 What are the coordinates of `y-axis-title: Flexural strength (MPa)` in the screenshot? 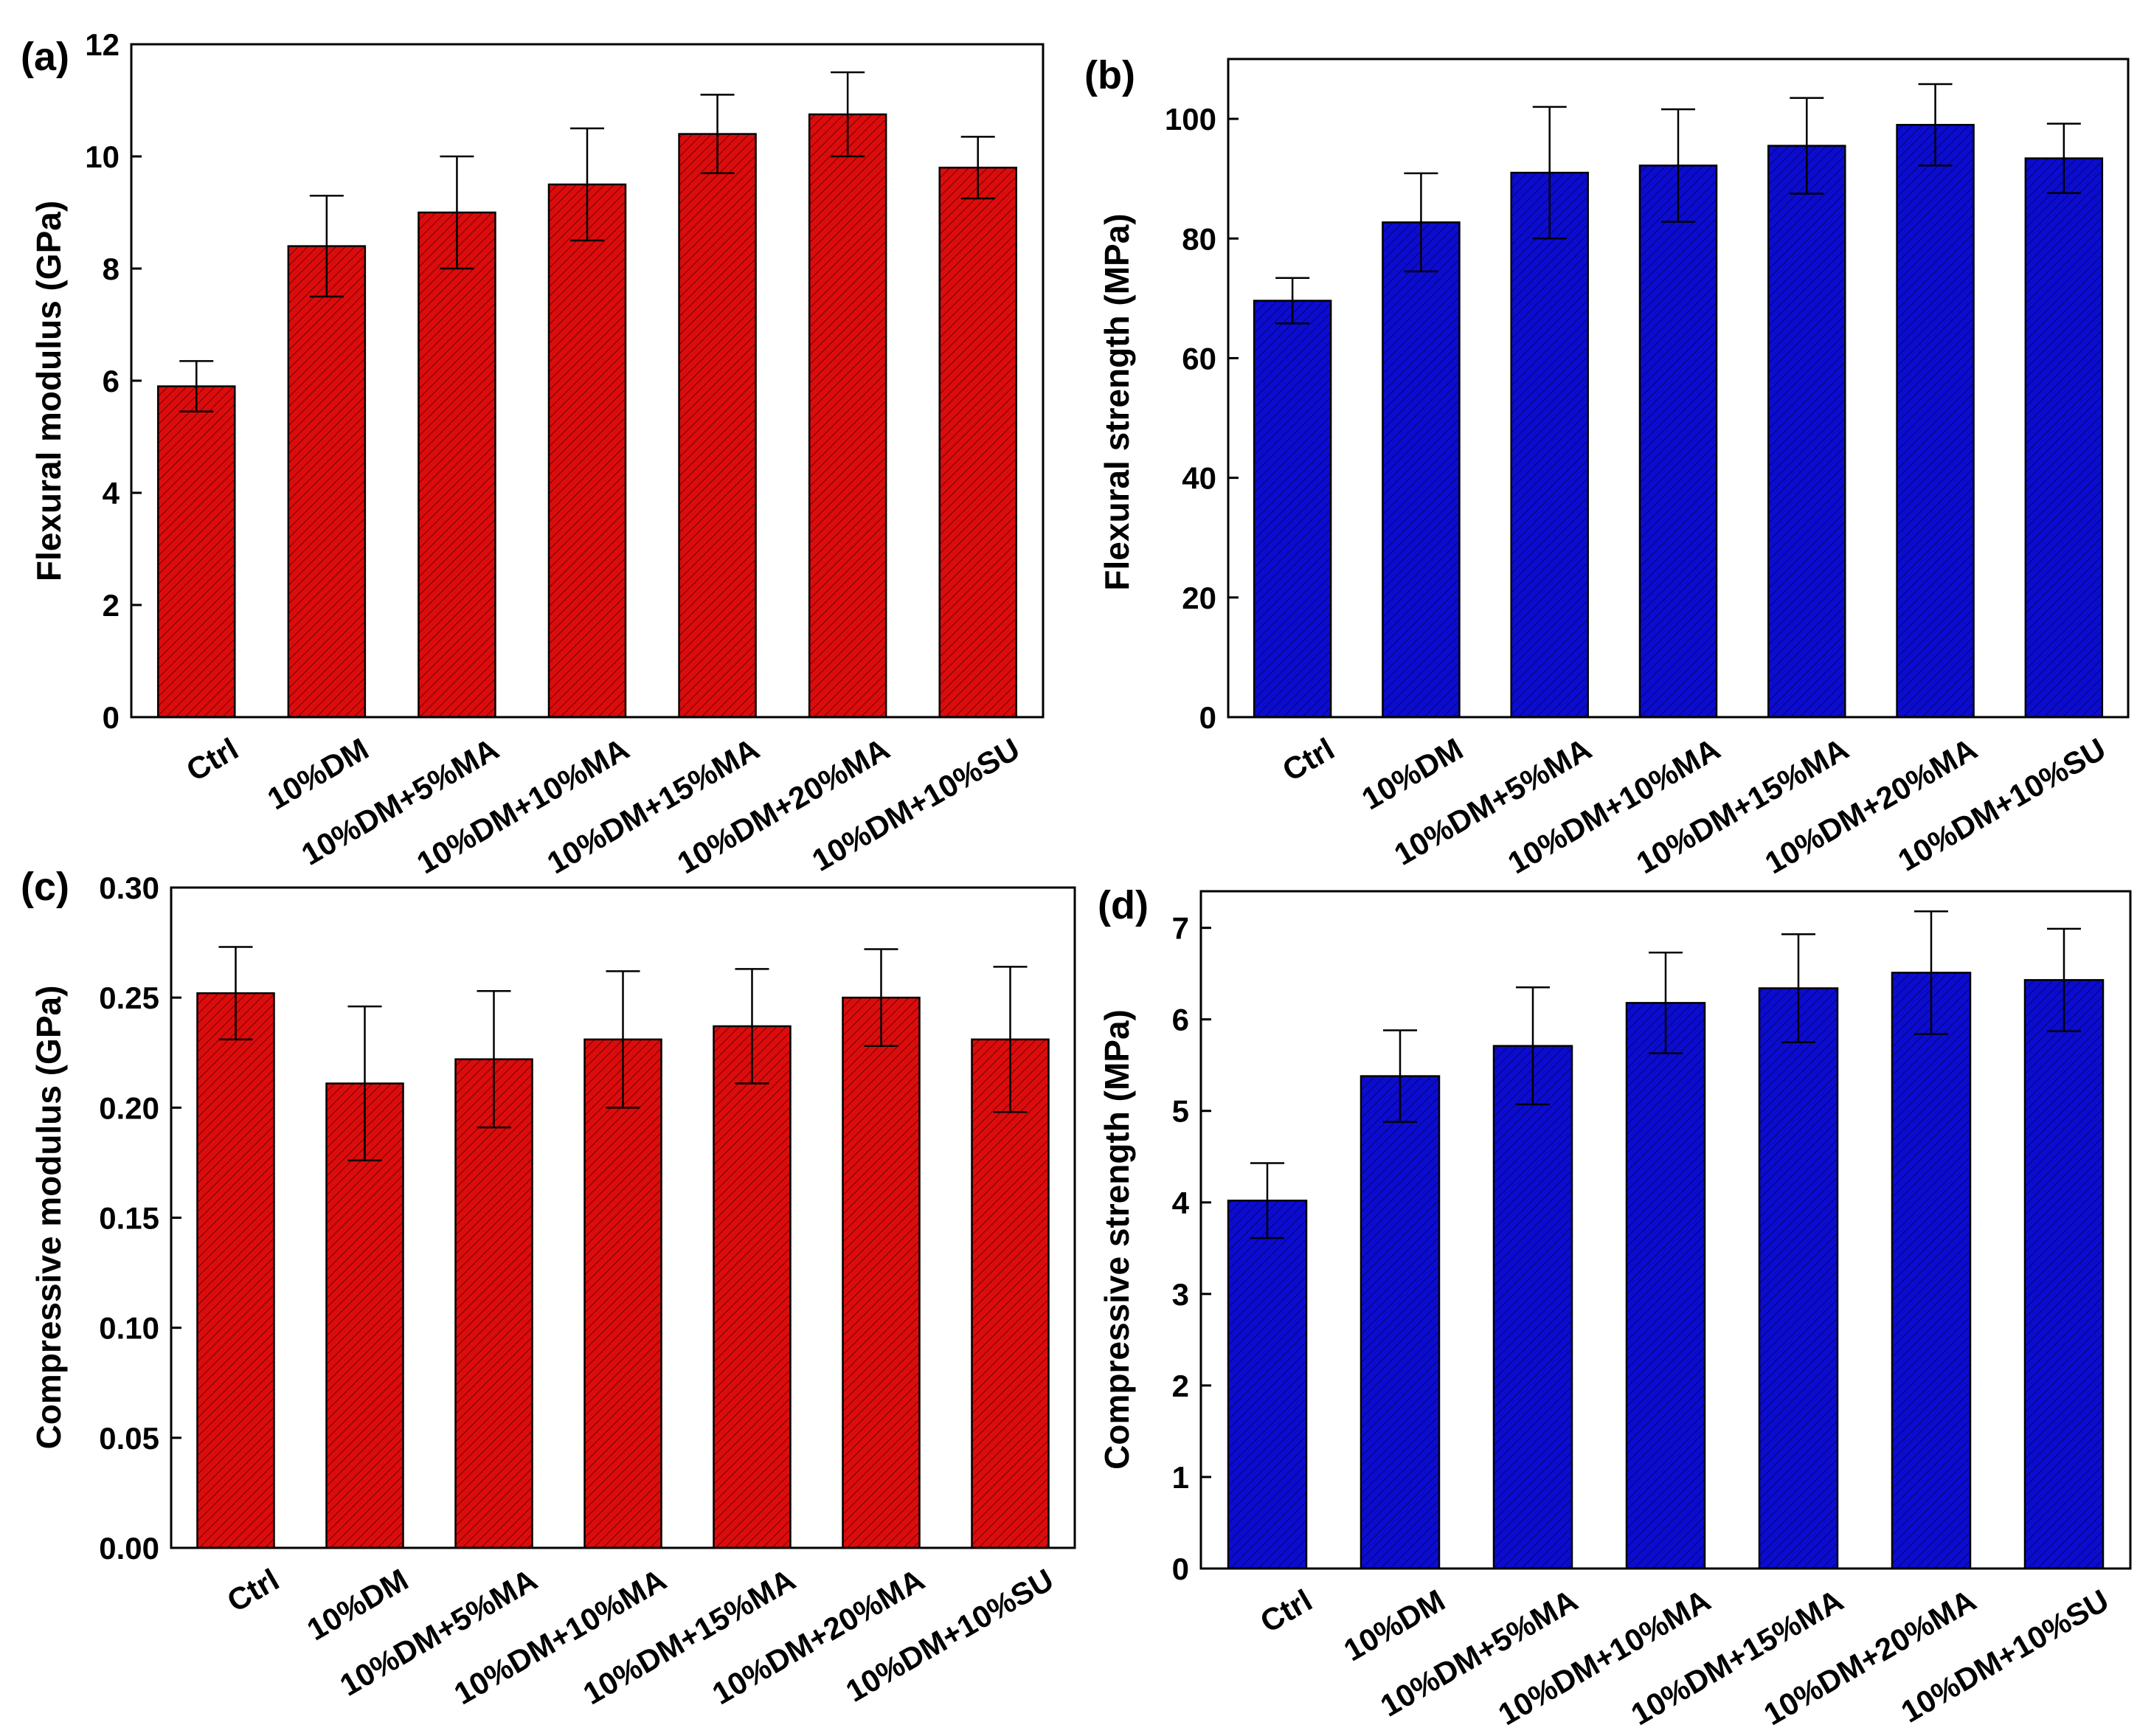 It's located at (1117, 401).